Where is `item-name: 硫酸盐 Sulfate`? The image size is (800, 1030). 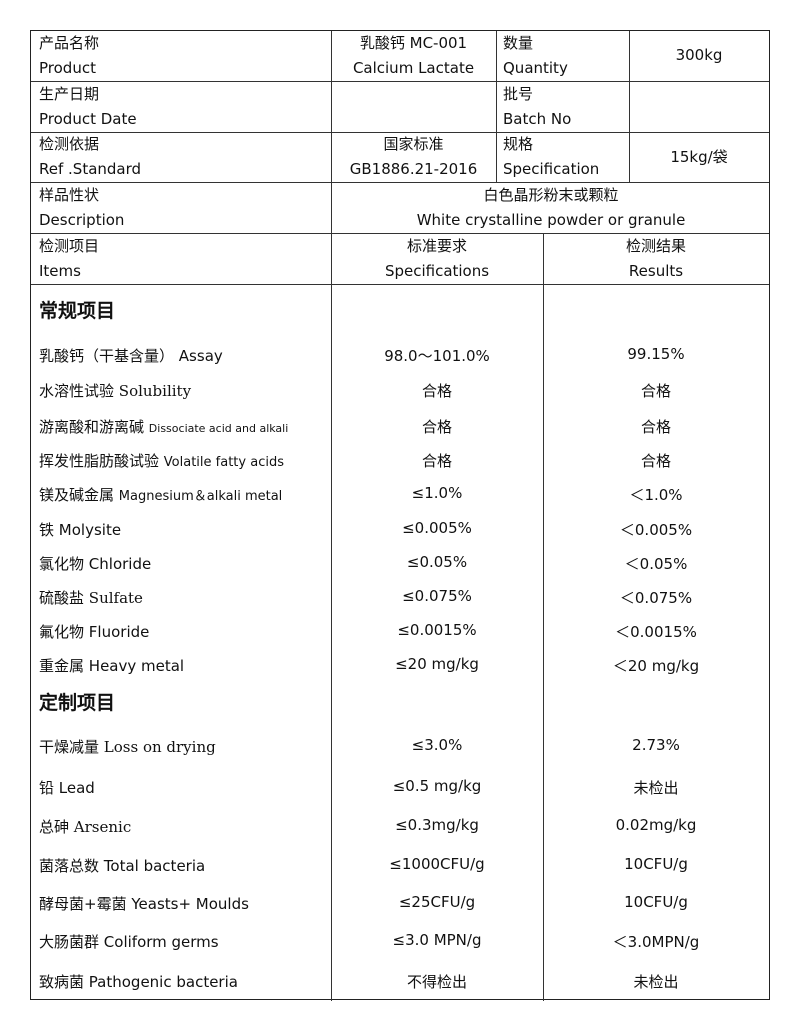 item-name: 硫酸盐 Sulfate is located at coordinates (91, 597).